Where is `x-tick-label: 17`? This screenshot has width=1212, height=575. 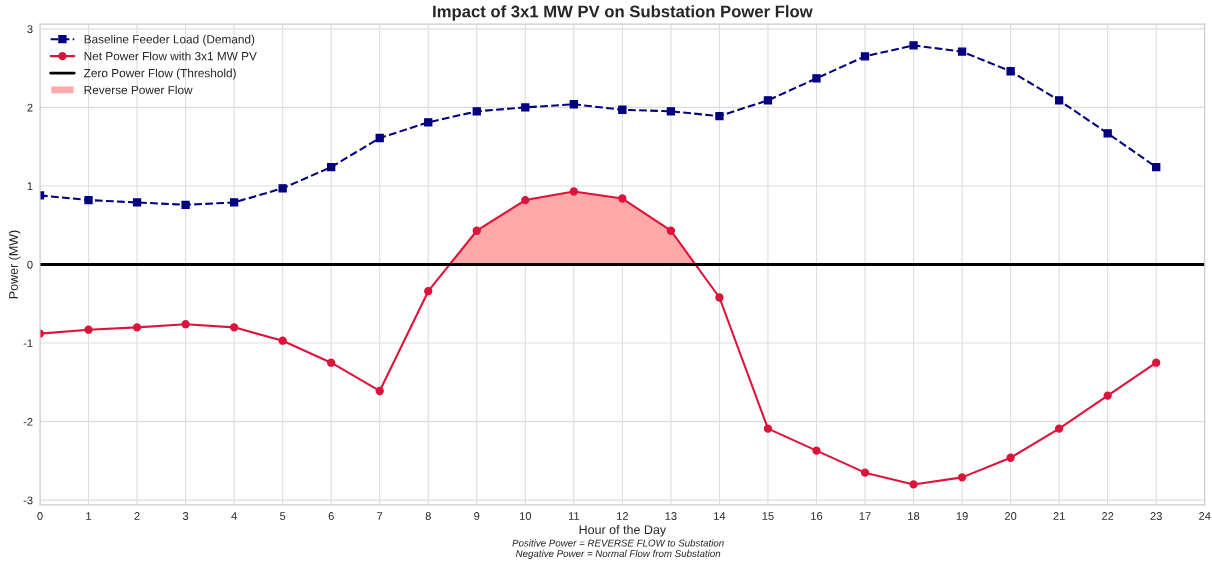
x-tick-label: 17 is located at coordinates (865, 516).